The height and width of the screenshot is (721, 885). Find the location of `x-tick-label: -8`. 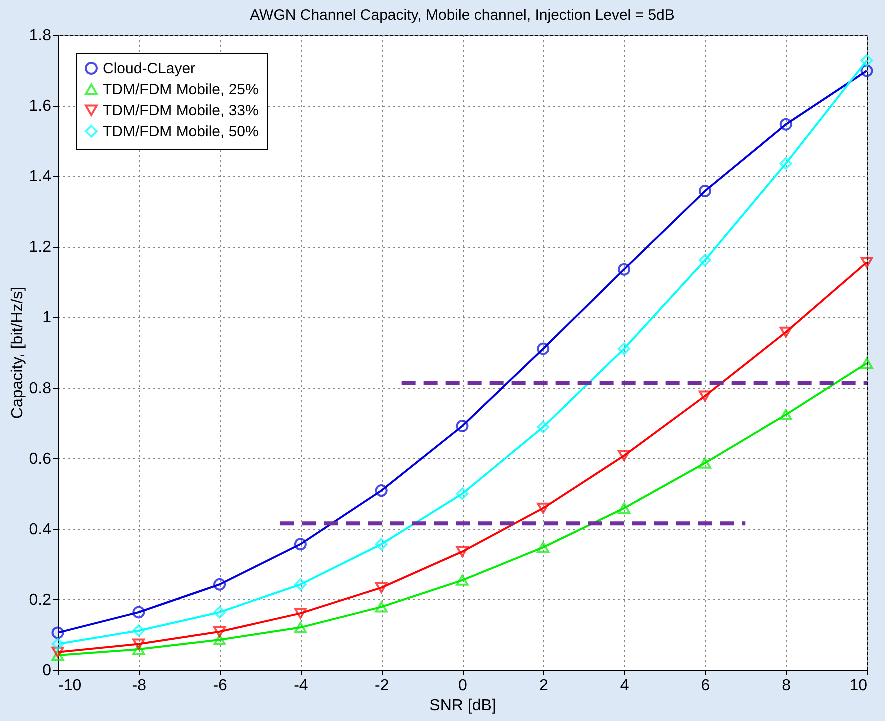

x-tick-label: -8 is located at coordinates (139, 686).